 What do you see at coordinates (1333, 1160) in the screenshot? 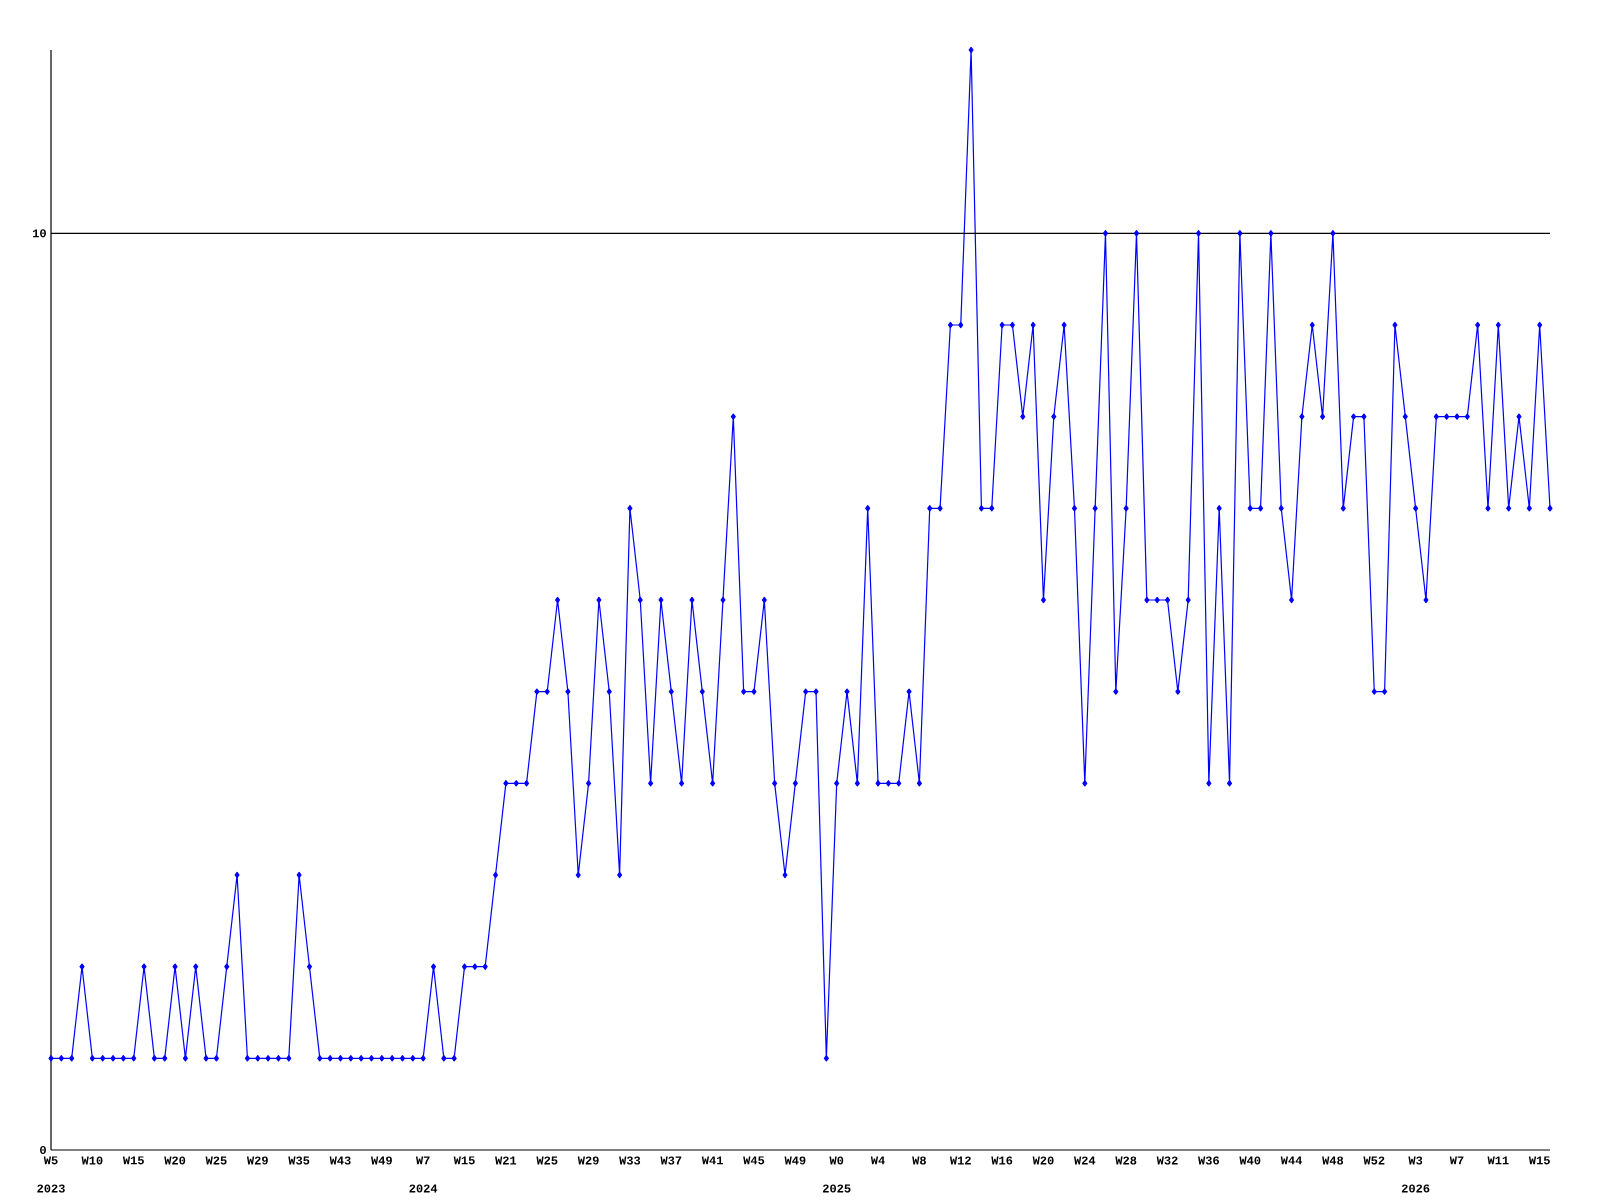
I see `x-tick-label: W48` at bounding box center [1333, 1160].